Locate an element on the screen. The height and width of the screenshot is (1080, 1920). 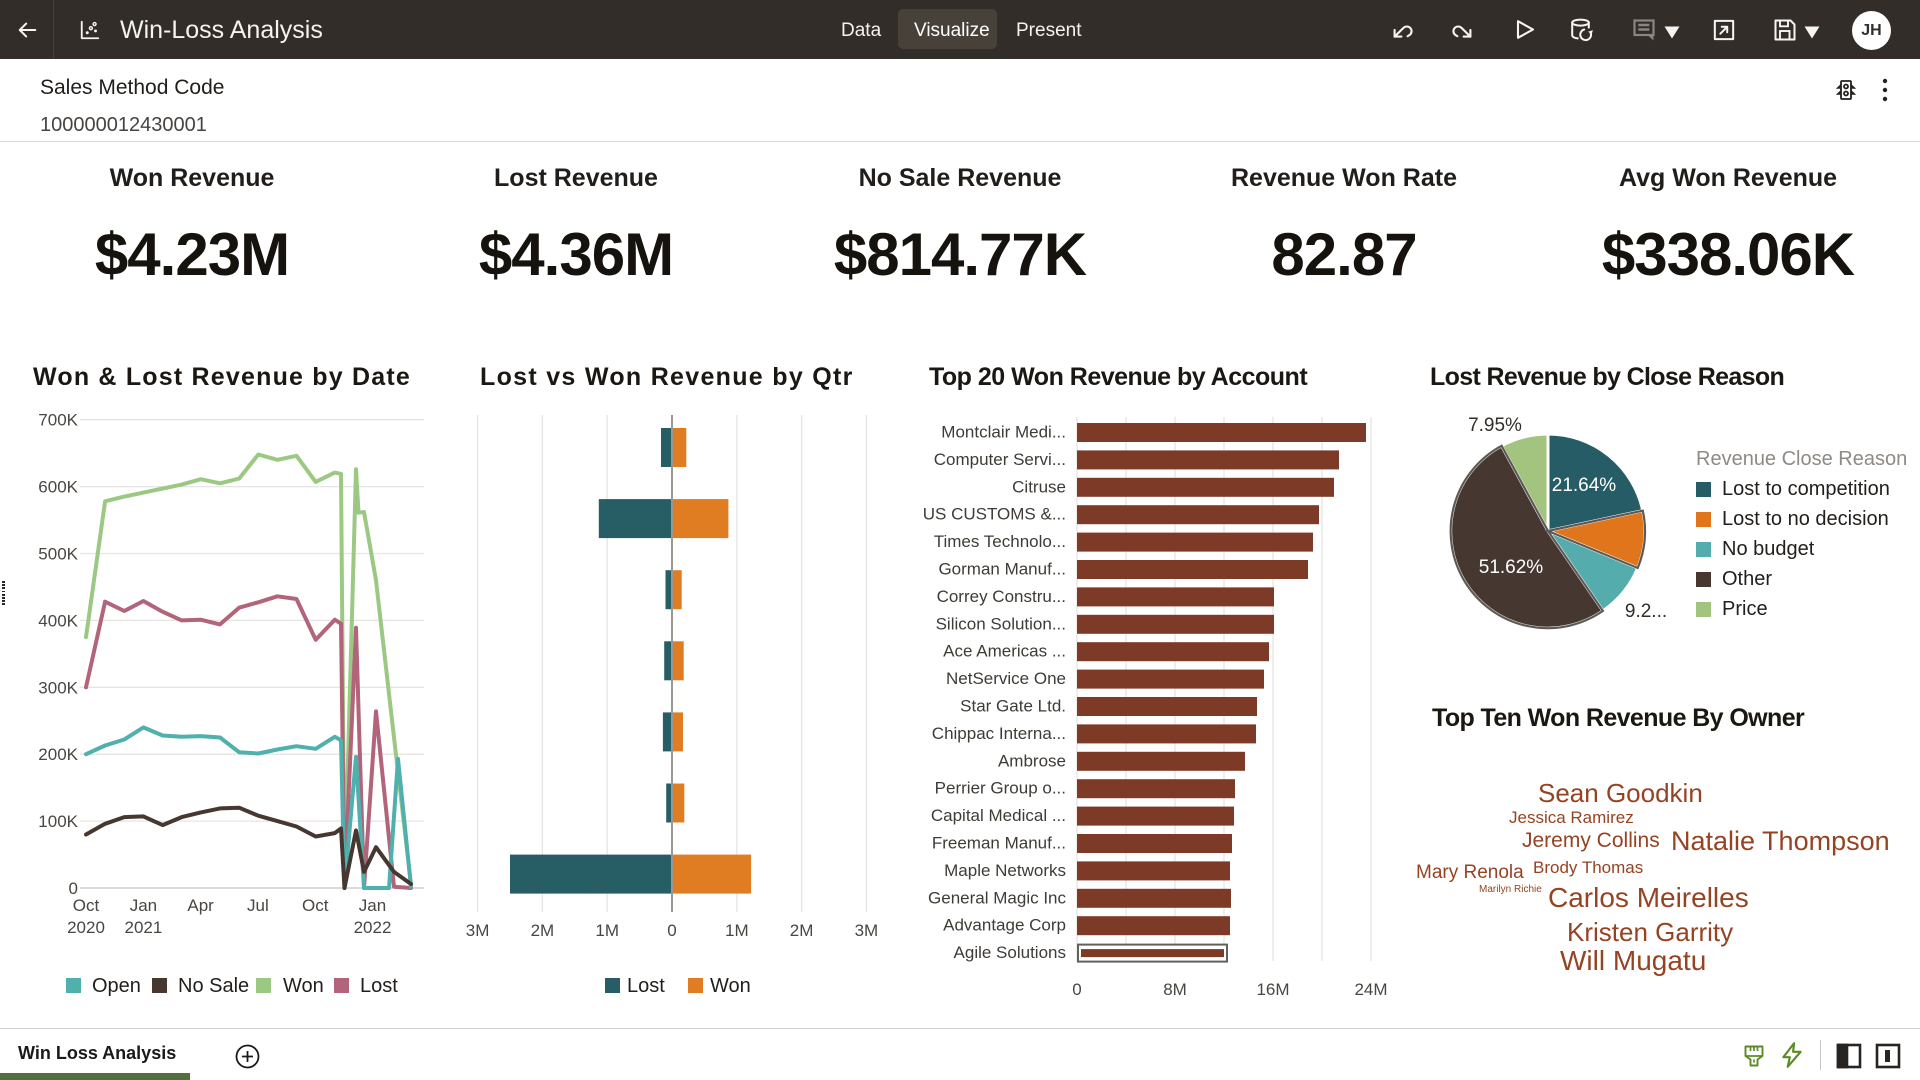
svg-text: 2021 is located at coordinates (143, 927).